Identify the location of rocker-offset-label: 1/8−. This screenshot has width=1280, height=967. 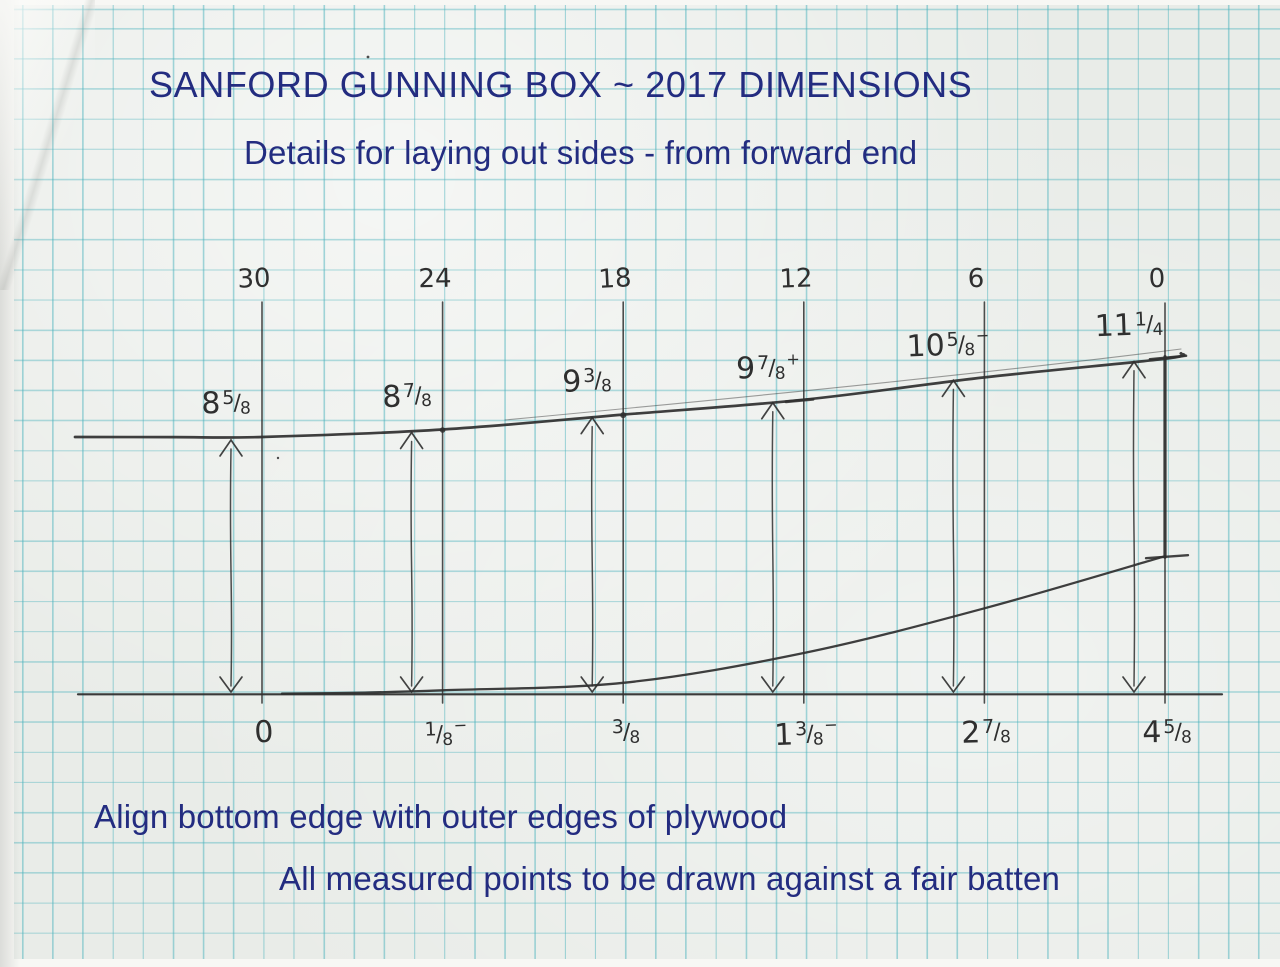
(445, 733).